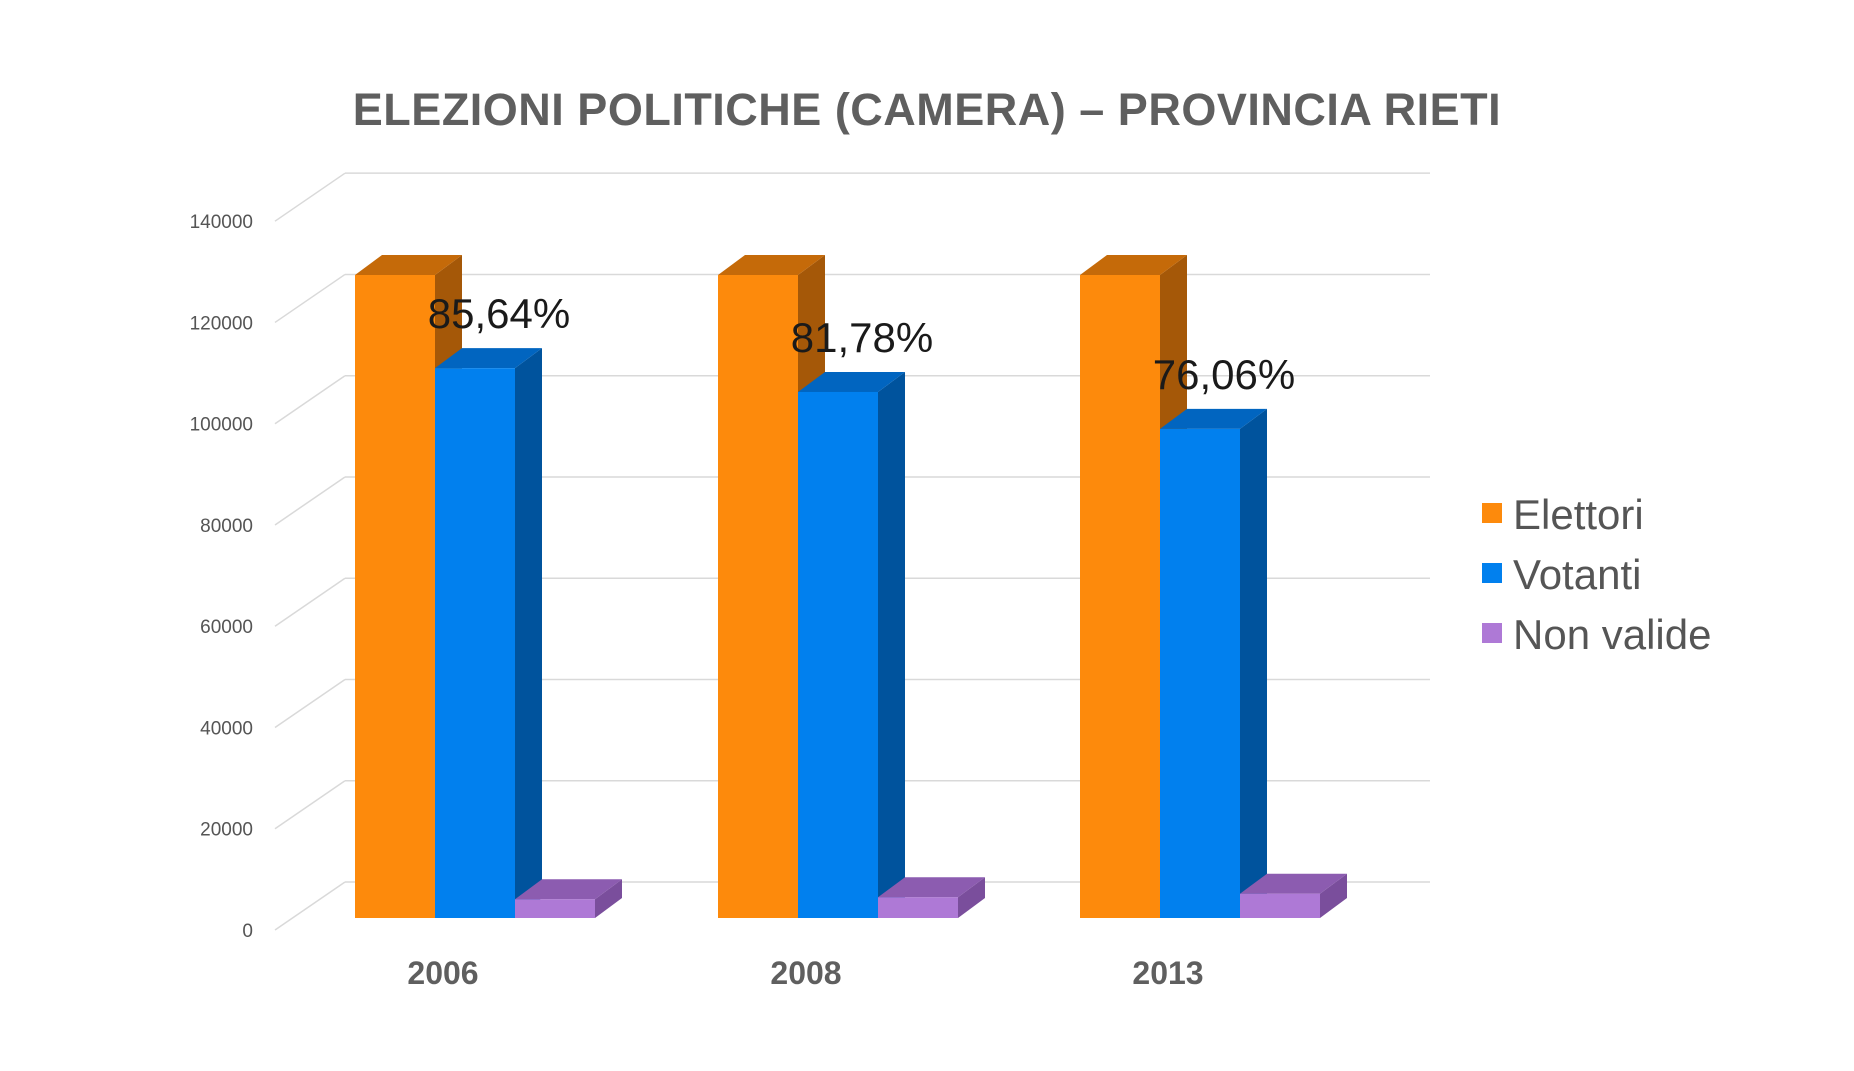 This screenshot has width=1854, height=1071. I want to click on bar-votanti-2013, so click(1213, 663).